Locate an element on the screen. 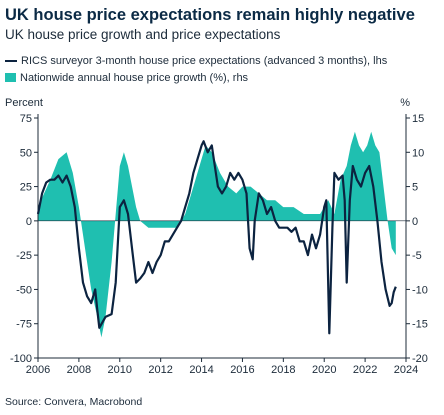 Image resolution: width=444 pixels, height=415 pixels. y-tick-label-right: 10 is located at coordinates (418, 153).